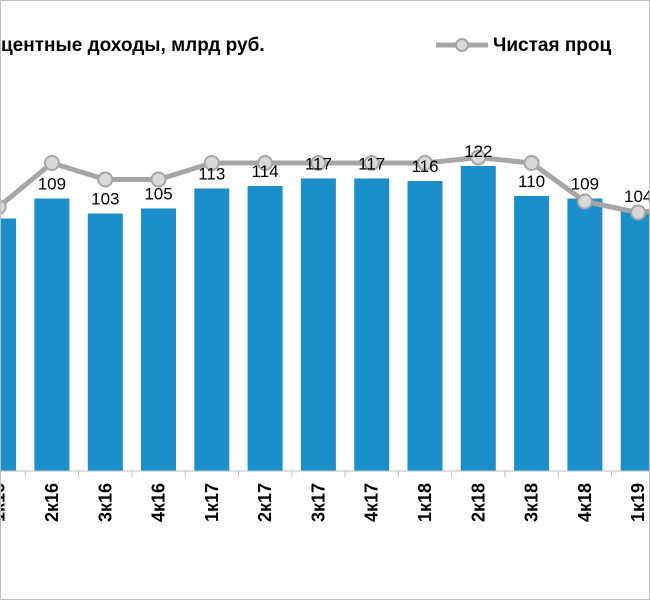  What do you see at coordinates (585, 502) in the screenshot?
I see `x-tick-label-4к18: 4к18` at bounding box center [585, 502].